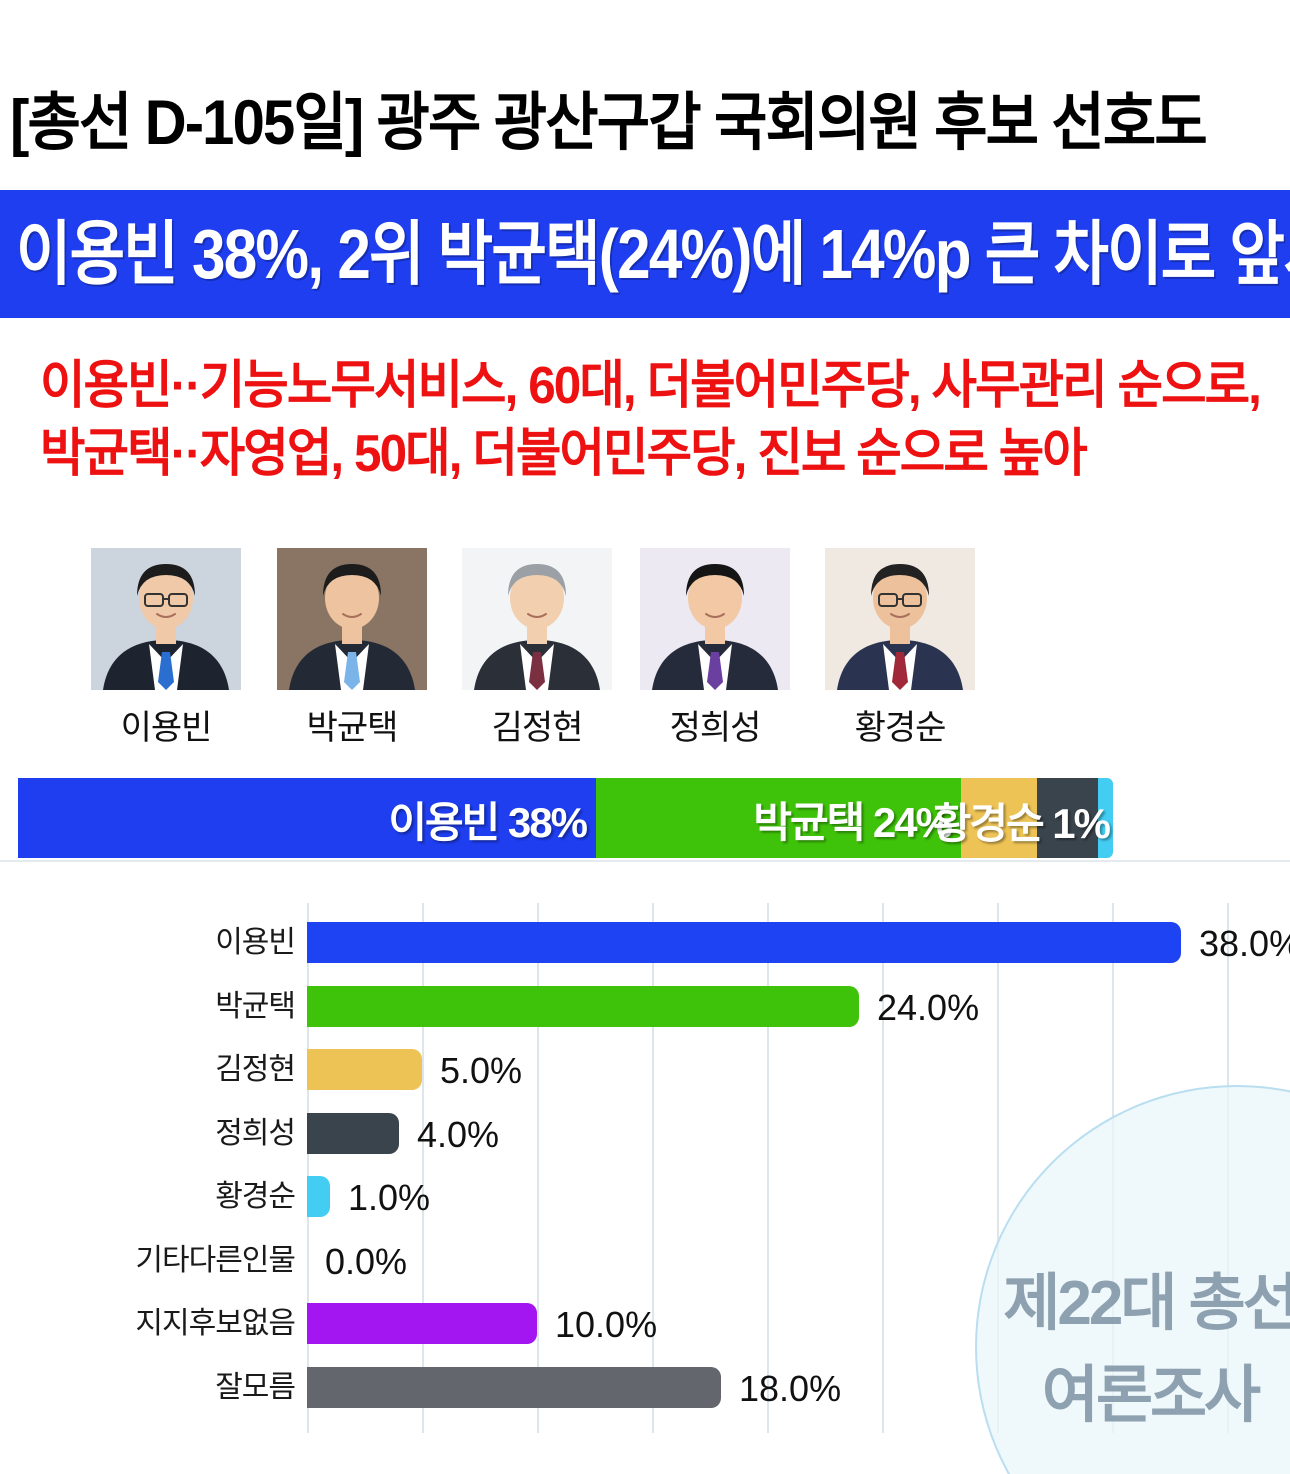 The height and width of the screenshot is (1474, 1290). I want to click on separator-line, so click(645, 861).